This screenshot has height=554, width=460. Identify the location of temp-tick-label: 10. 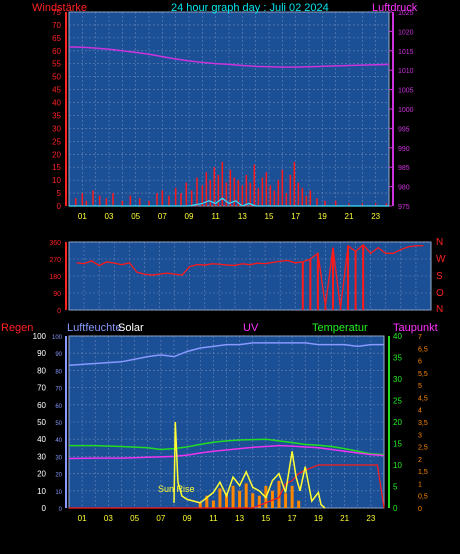
(397, 465).